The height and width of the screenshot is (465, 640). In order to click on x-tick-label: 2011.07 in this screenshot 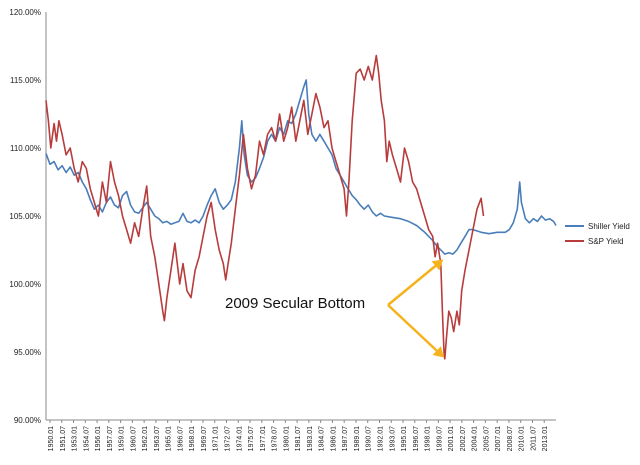, I will do `click(533, 438)`.